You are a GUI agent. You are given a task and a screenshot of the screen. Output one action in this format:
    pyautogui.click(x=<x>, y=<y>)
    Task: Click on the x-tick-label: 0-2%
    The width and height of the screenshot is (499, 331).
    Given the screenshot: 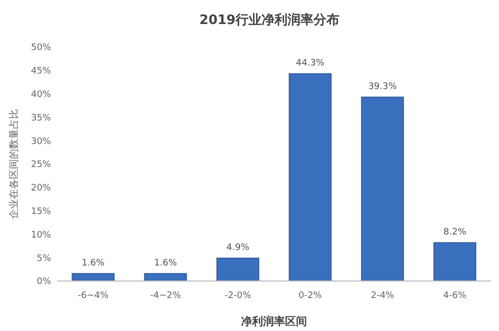 What is the action you would take?
    pyautogui.click(x=310, y=296)
    